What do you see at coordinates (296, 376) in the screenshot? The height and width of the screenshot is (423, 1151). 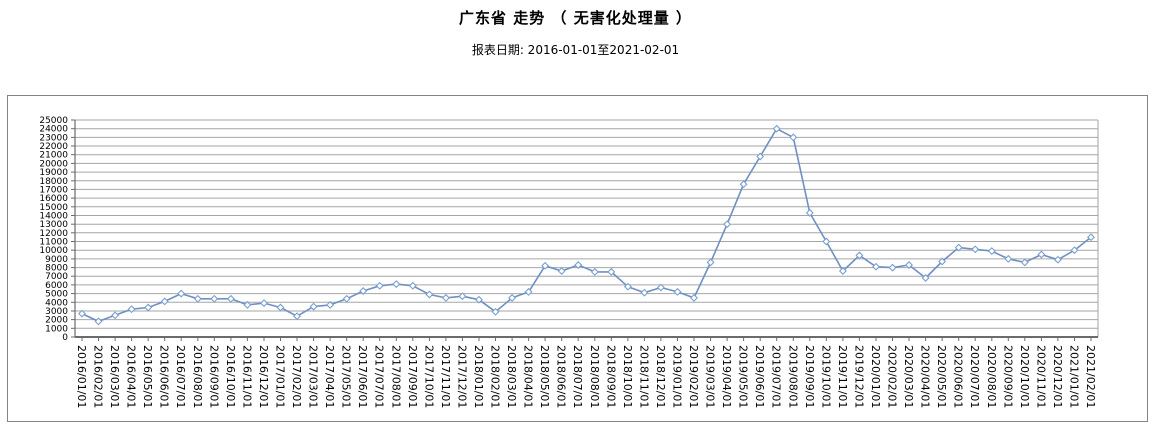 I see `svg-text: 2017/02/01` at bounding box center [296, 376].